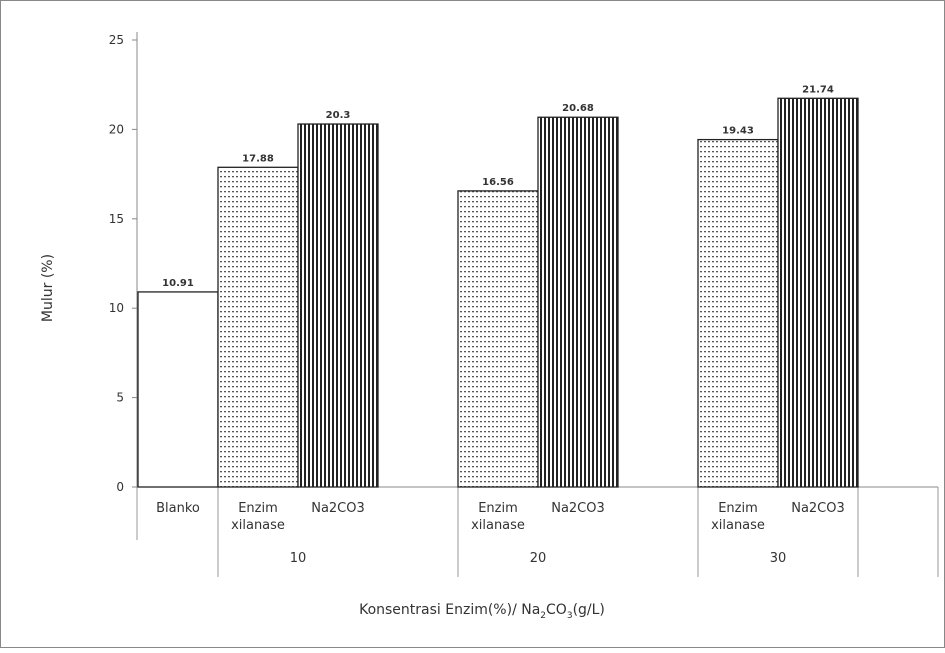  What do you see at coordinates (120, 398) in the screenshot?
I see `y-tick-label: 5` at bounding box center [120, 398].